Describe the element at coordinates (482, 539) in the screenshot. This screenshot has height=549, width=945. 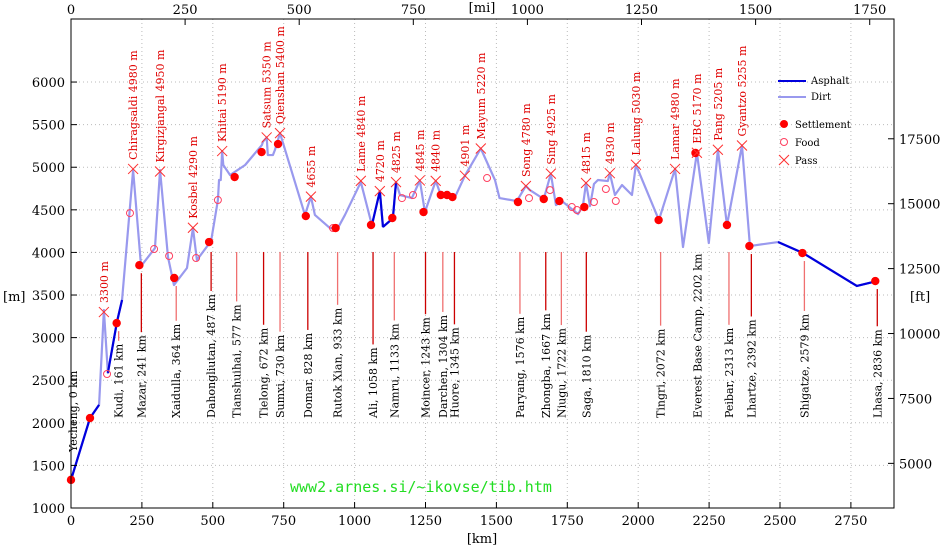
I see `x-axis-label: [km]` at that location.